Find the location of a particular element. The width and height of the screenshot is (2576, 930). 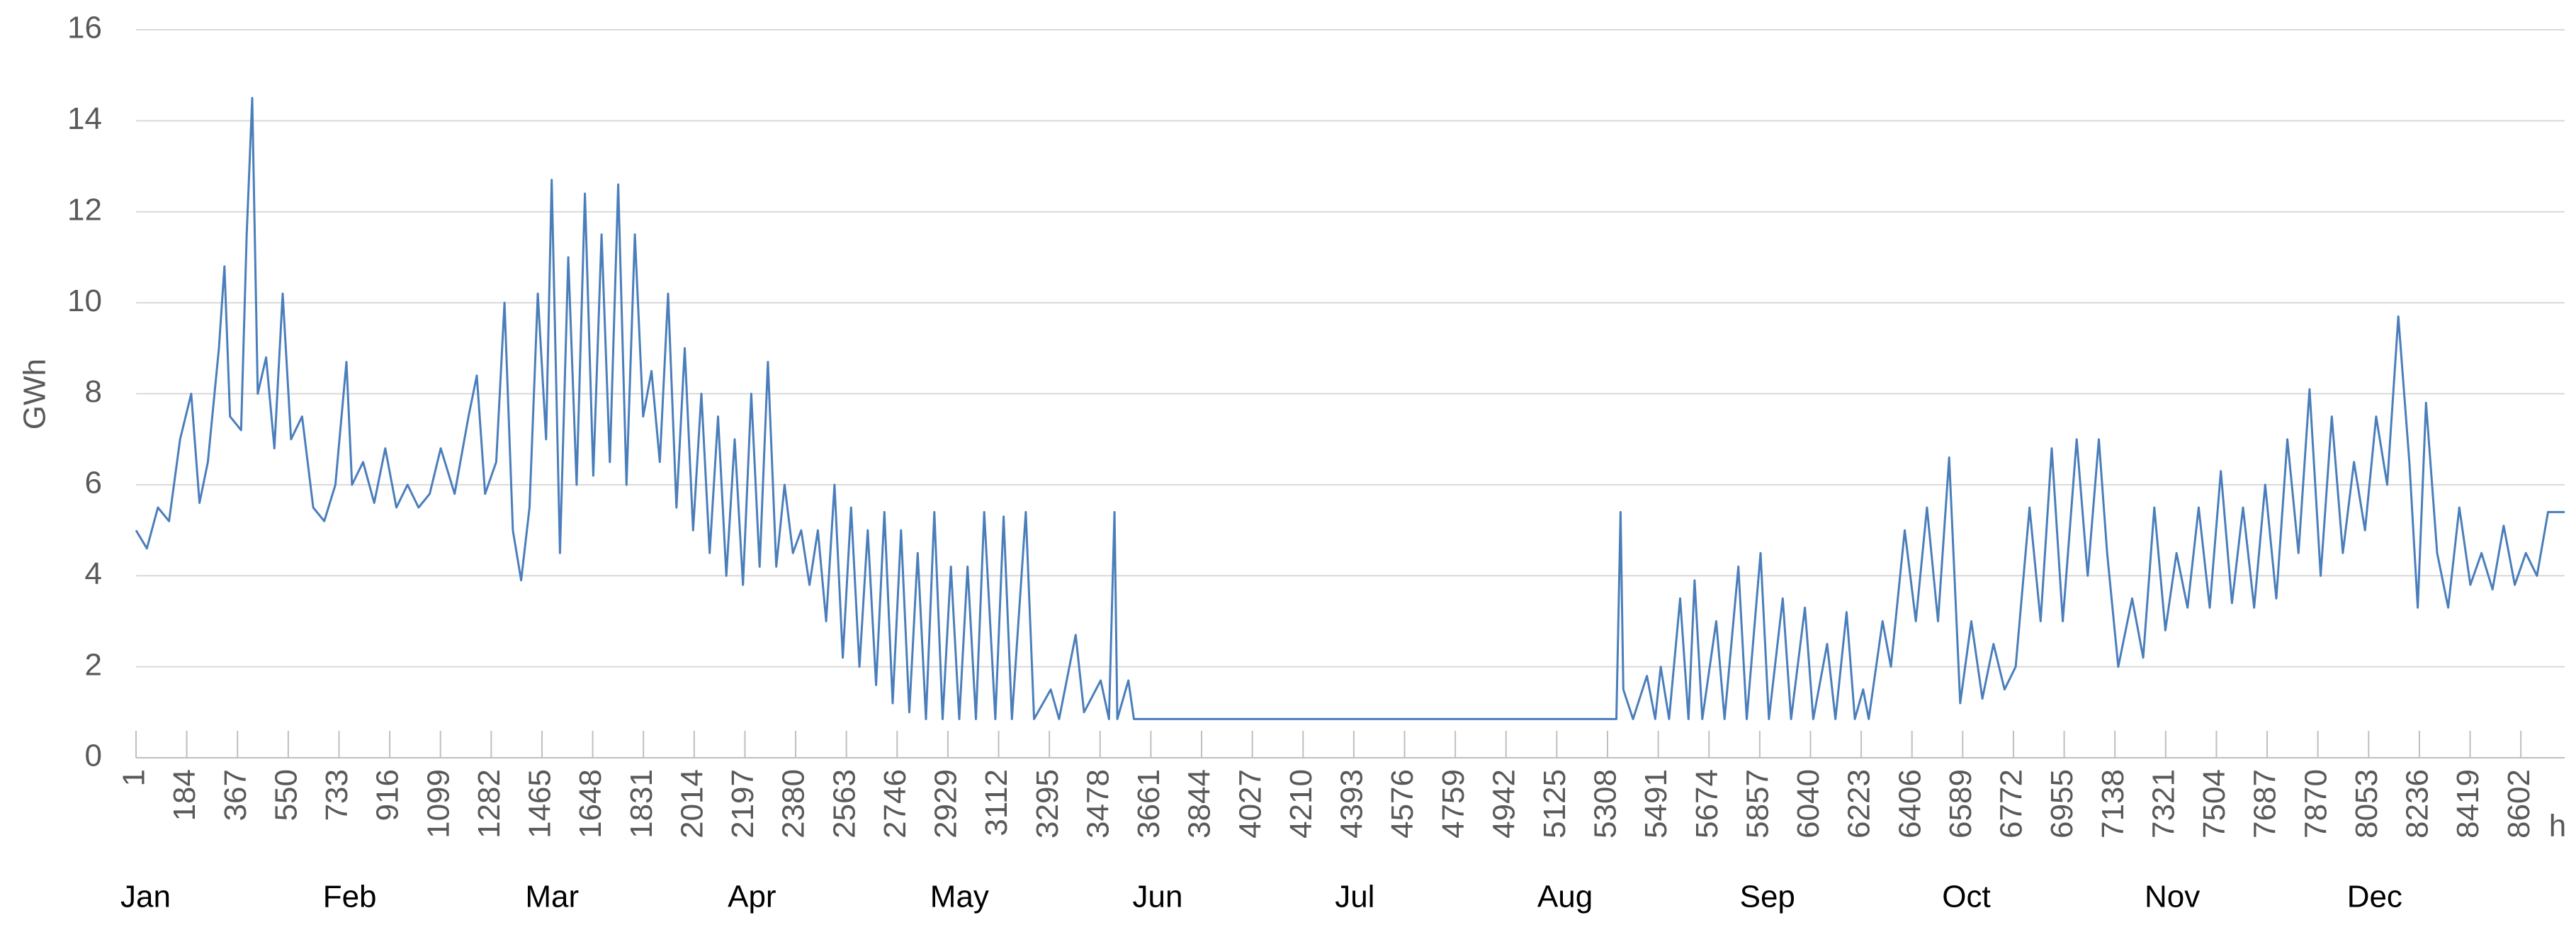

x-tick-label: 5491 is located at coordinates (1656, 804).